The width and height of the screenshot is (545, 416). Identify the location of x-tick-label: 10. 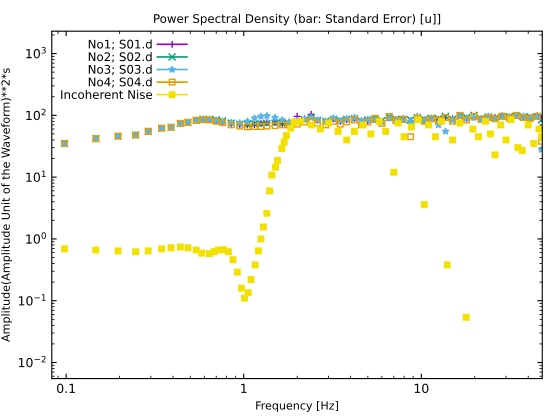
(421, 389).